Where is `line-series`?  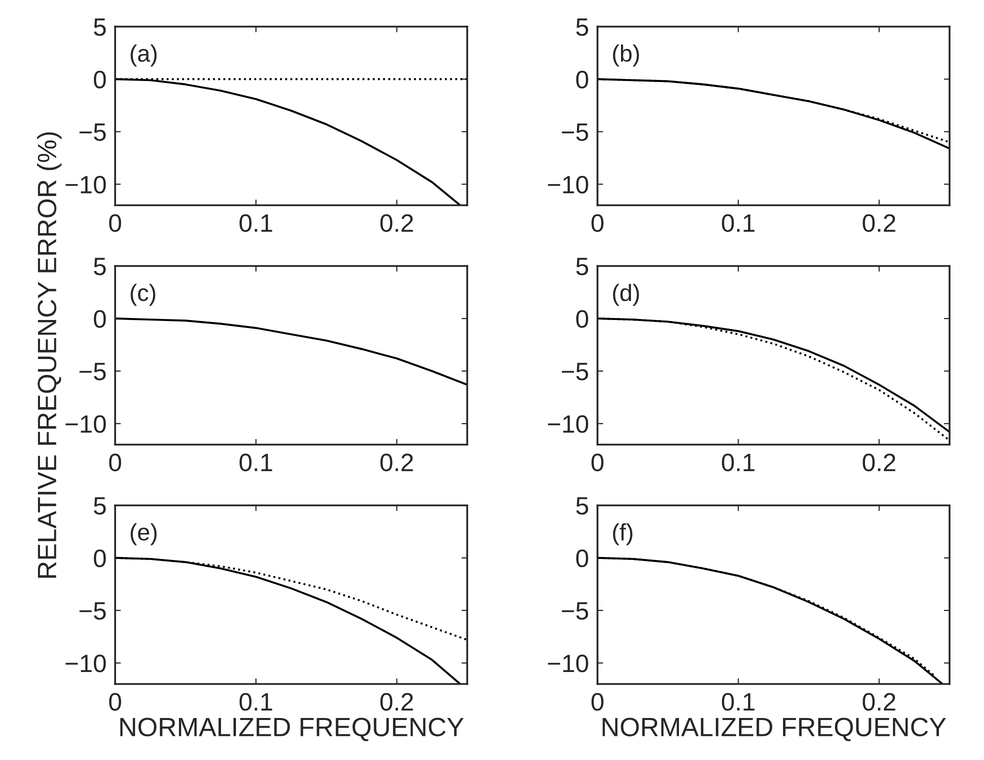
line-series is located at coordinates (291, 352).